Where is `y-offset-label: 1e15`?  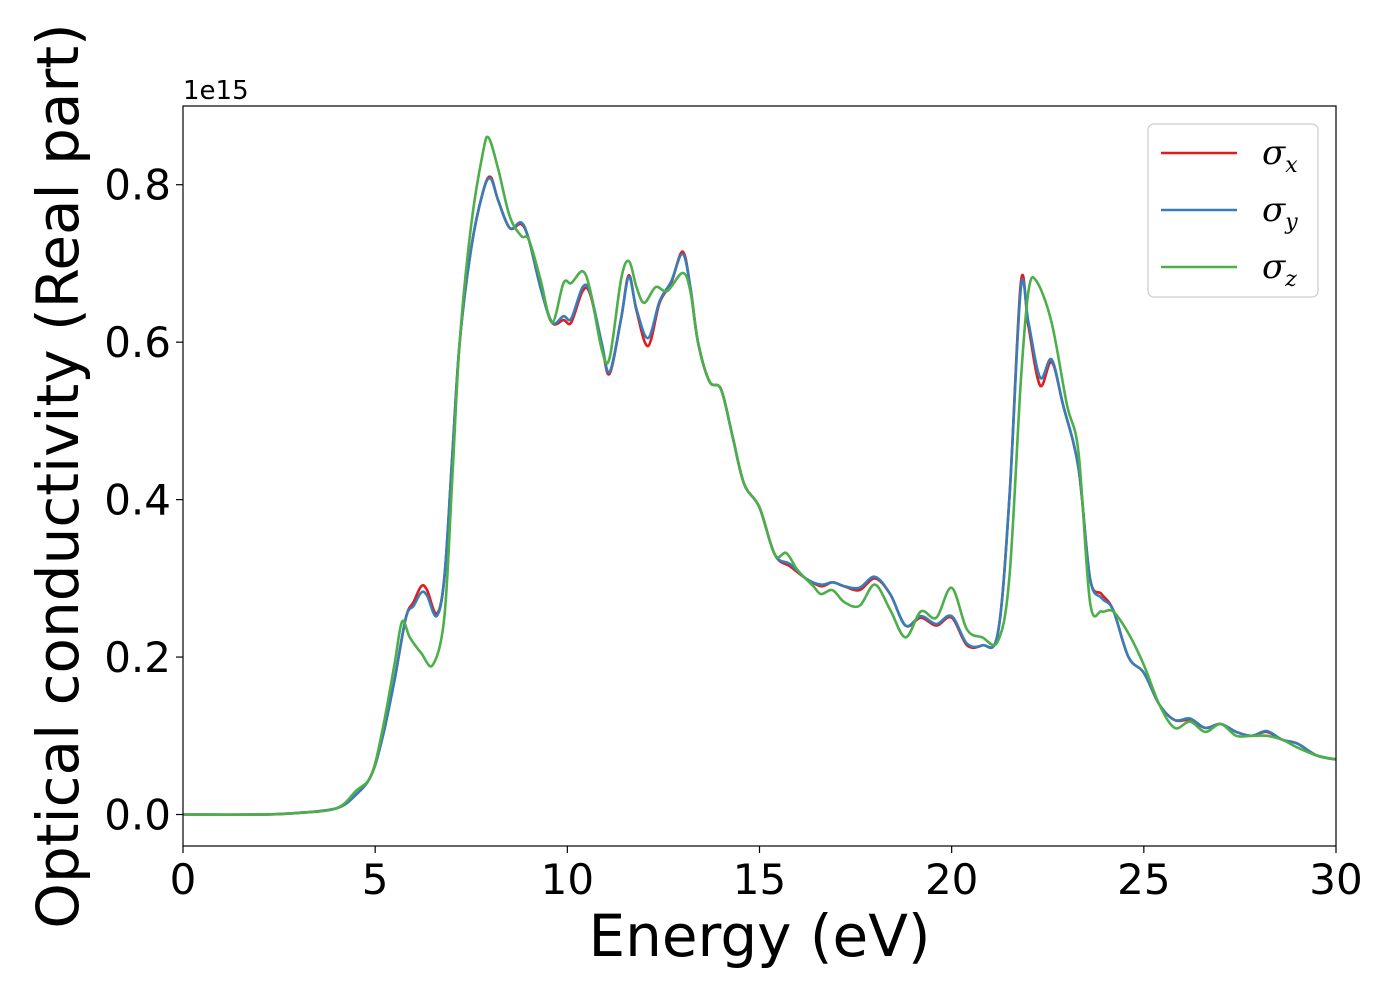
y-offset-label: 1e15 is located at coordinates (216, 91).